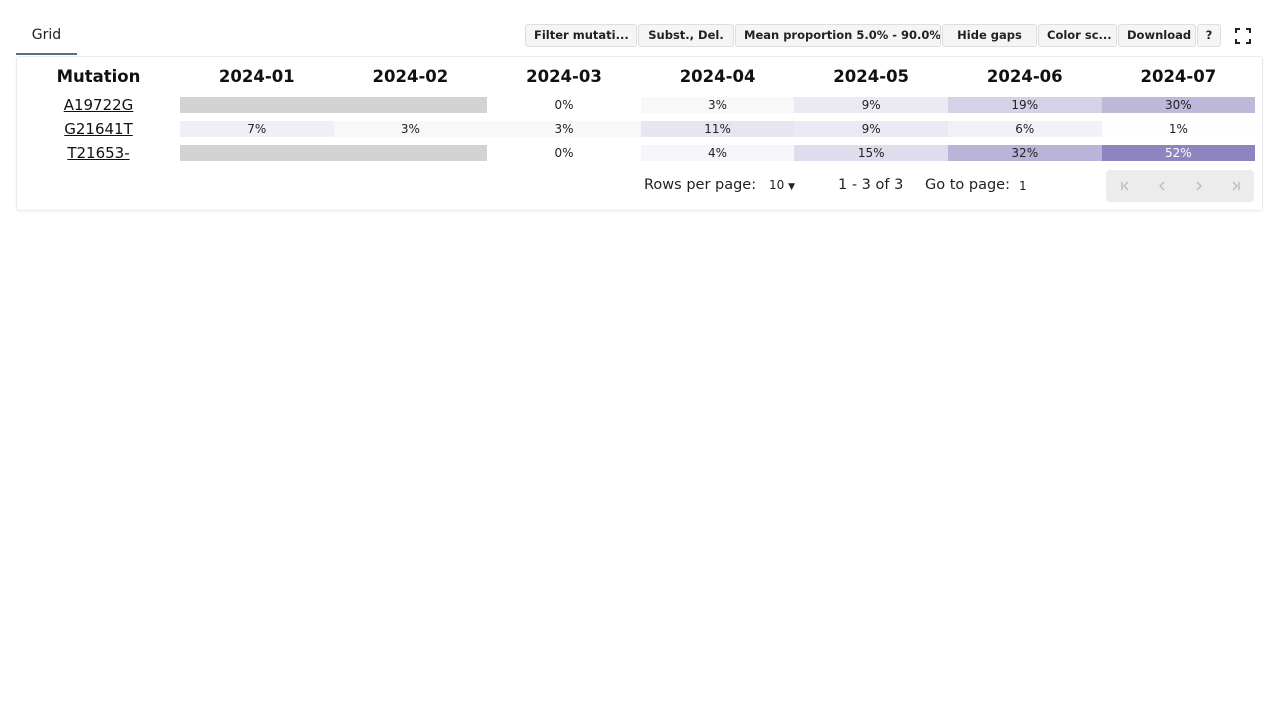  What do you see at coordinates (98, 76) in the screenshot?
I see `column-header-mutation: Mutation` at bounding box center [98, 76].